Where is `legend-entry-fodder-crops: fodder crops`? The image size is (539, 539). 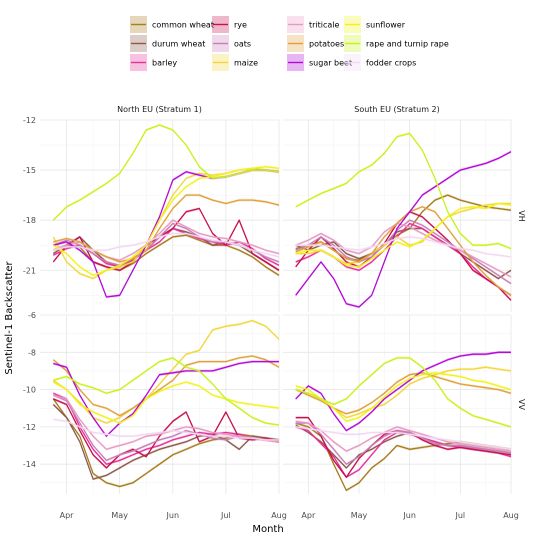
legend-entry-fodder-crops: fodder crops is located at coordinates (380, 62).